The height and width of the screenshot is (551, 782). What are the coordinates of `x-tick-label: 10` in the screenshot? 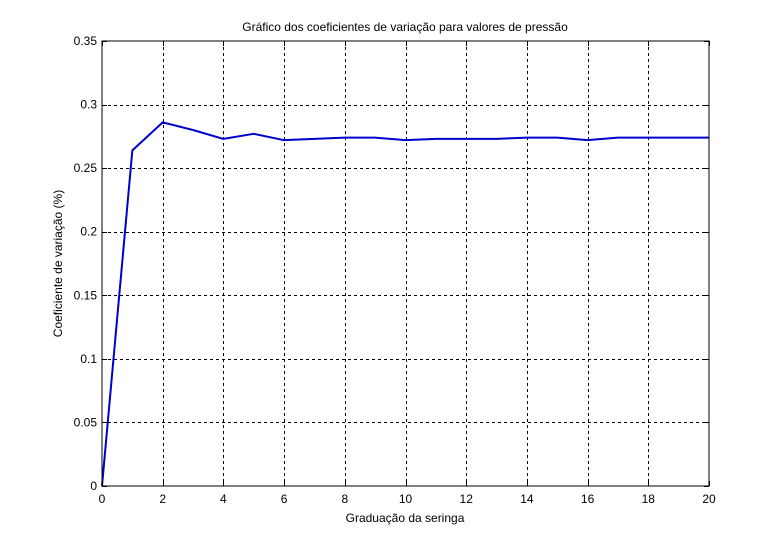 It's located at (406, 499).